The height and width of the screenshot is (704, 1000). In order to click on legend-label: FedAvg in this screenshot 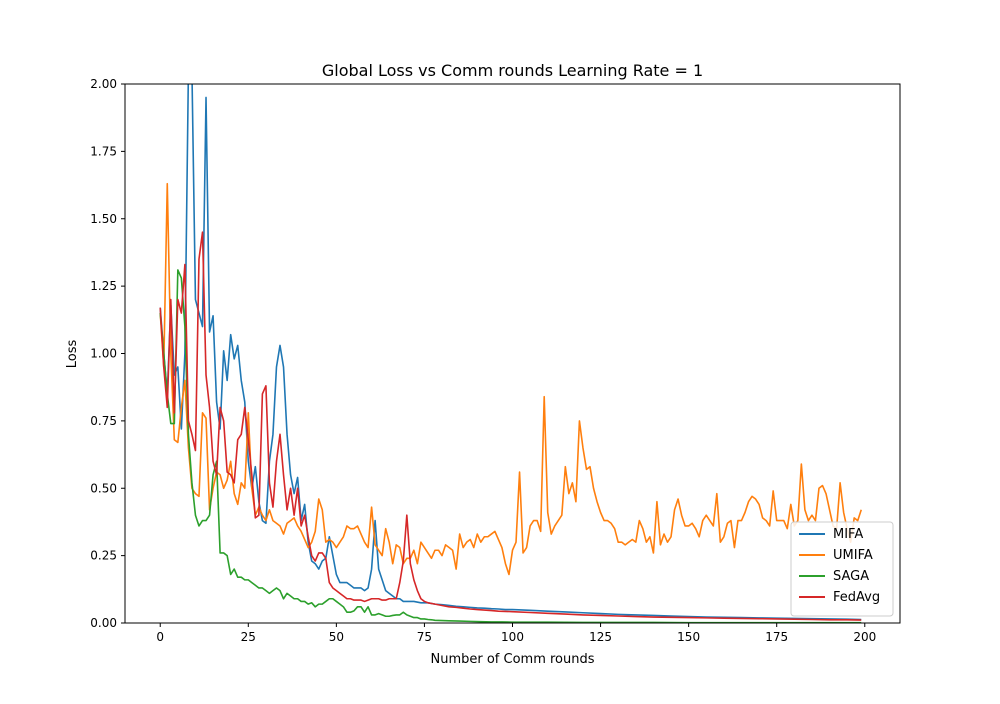, I will do `click(856, 597)`.